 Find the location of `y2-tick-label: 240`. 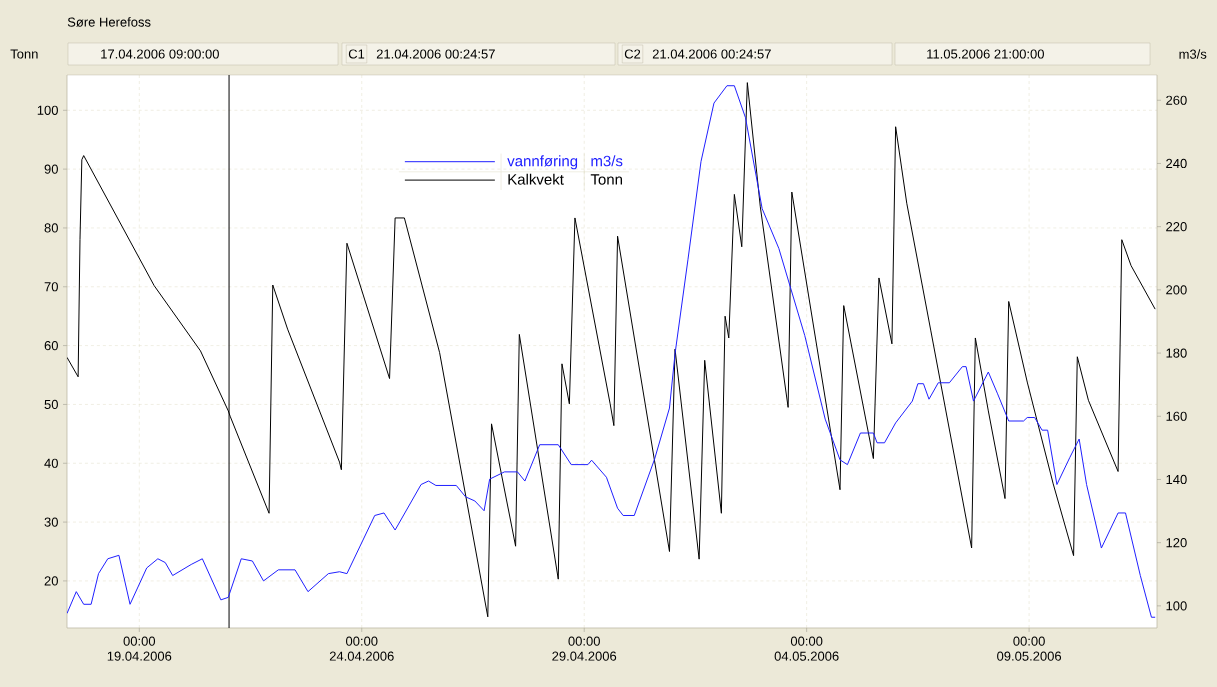

y2-tick-label: 240 is located at coordinates (1176, 163).